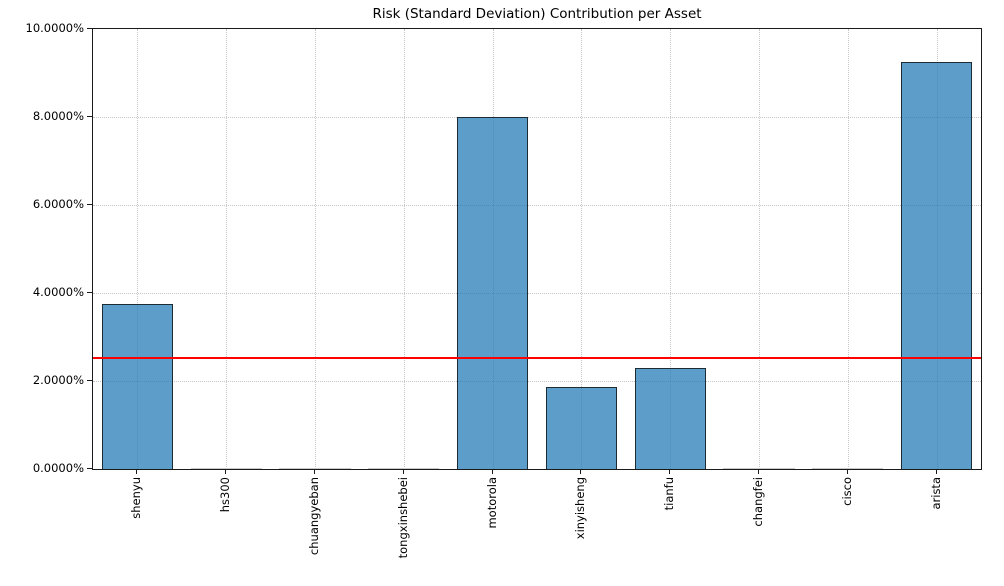 This screenshot has width=1004, height=586. I want to click on bar-tianfu, so click(670, 418).